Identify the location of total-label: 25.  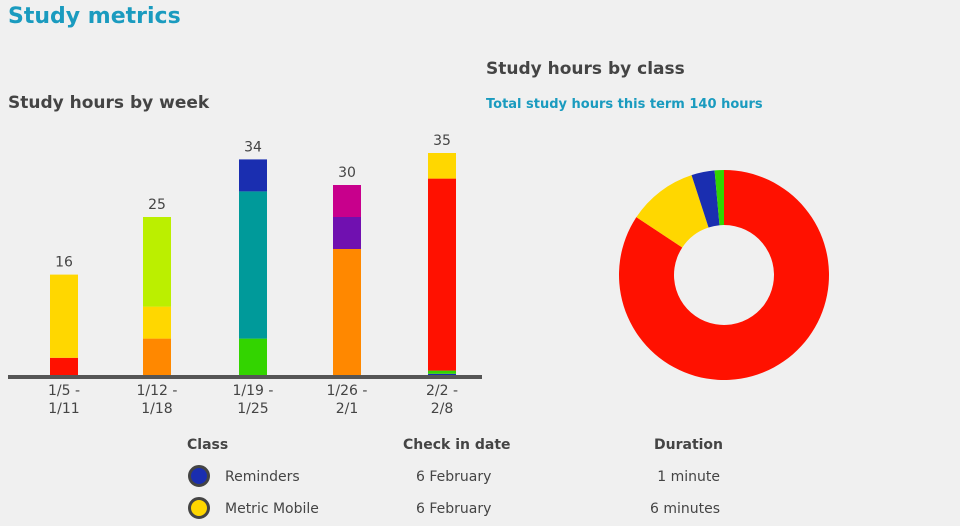
(157, 205).